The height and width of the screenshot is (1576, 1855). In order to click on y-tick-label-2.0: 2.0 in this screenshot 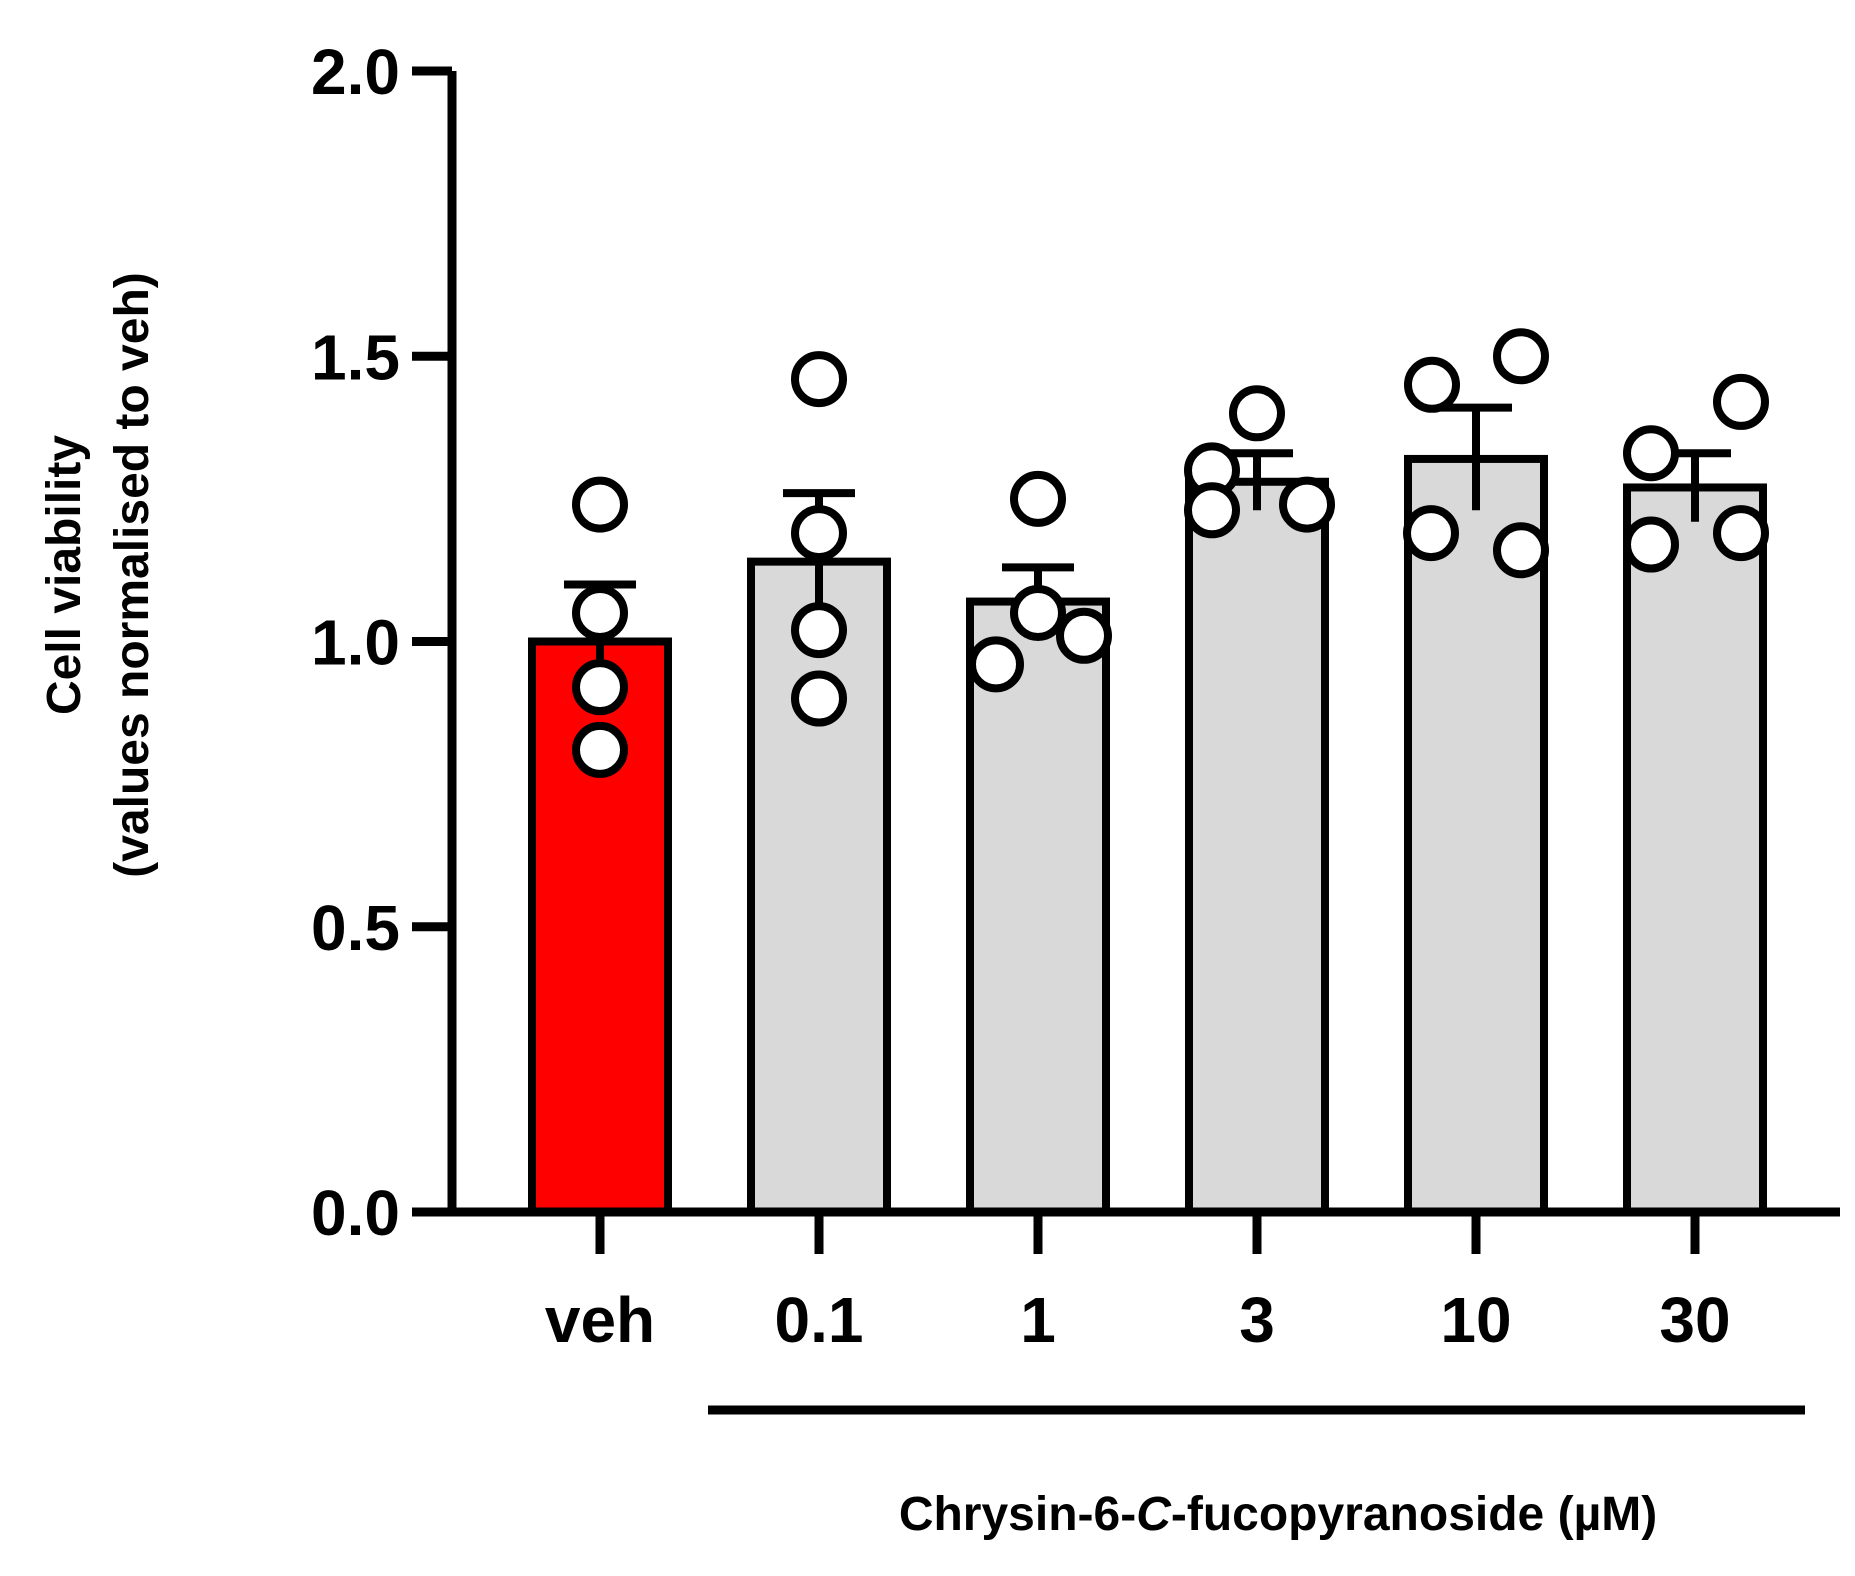, I will do `click(355, 72)`.